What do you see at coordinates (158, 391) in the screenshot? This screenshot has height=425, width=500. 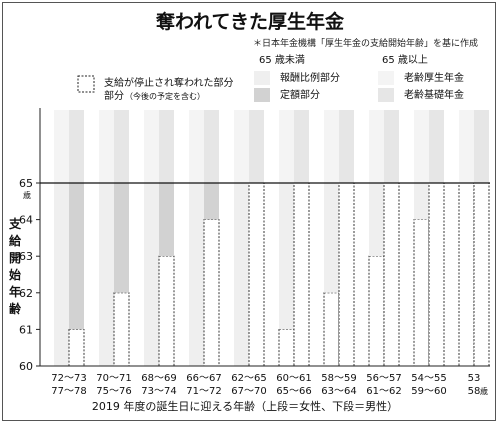 I see `x-tick-label-lower: 73～74` at bounding box center [158, 391].